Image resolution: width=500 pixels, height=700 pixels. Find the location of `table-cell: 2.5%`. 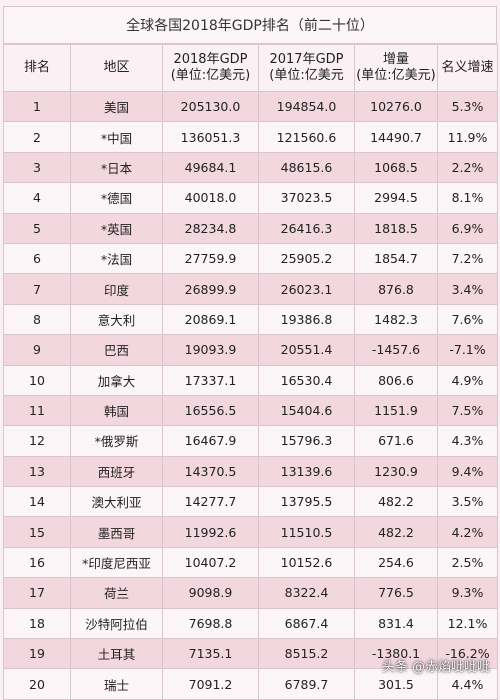

table-cell: 2.5% is located at coordinates (467, 562).